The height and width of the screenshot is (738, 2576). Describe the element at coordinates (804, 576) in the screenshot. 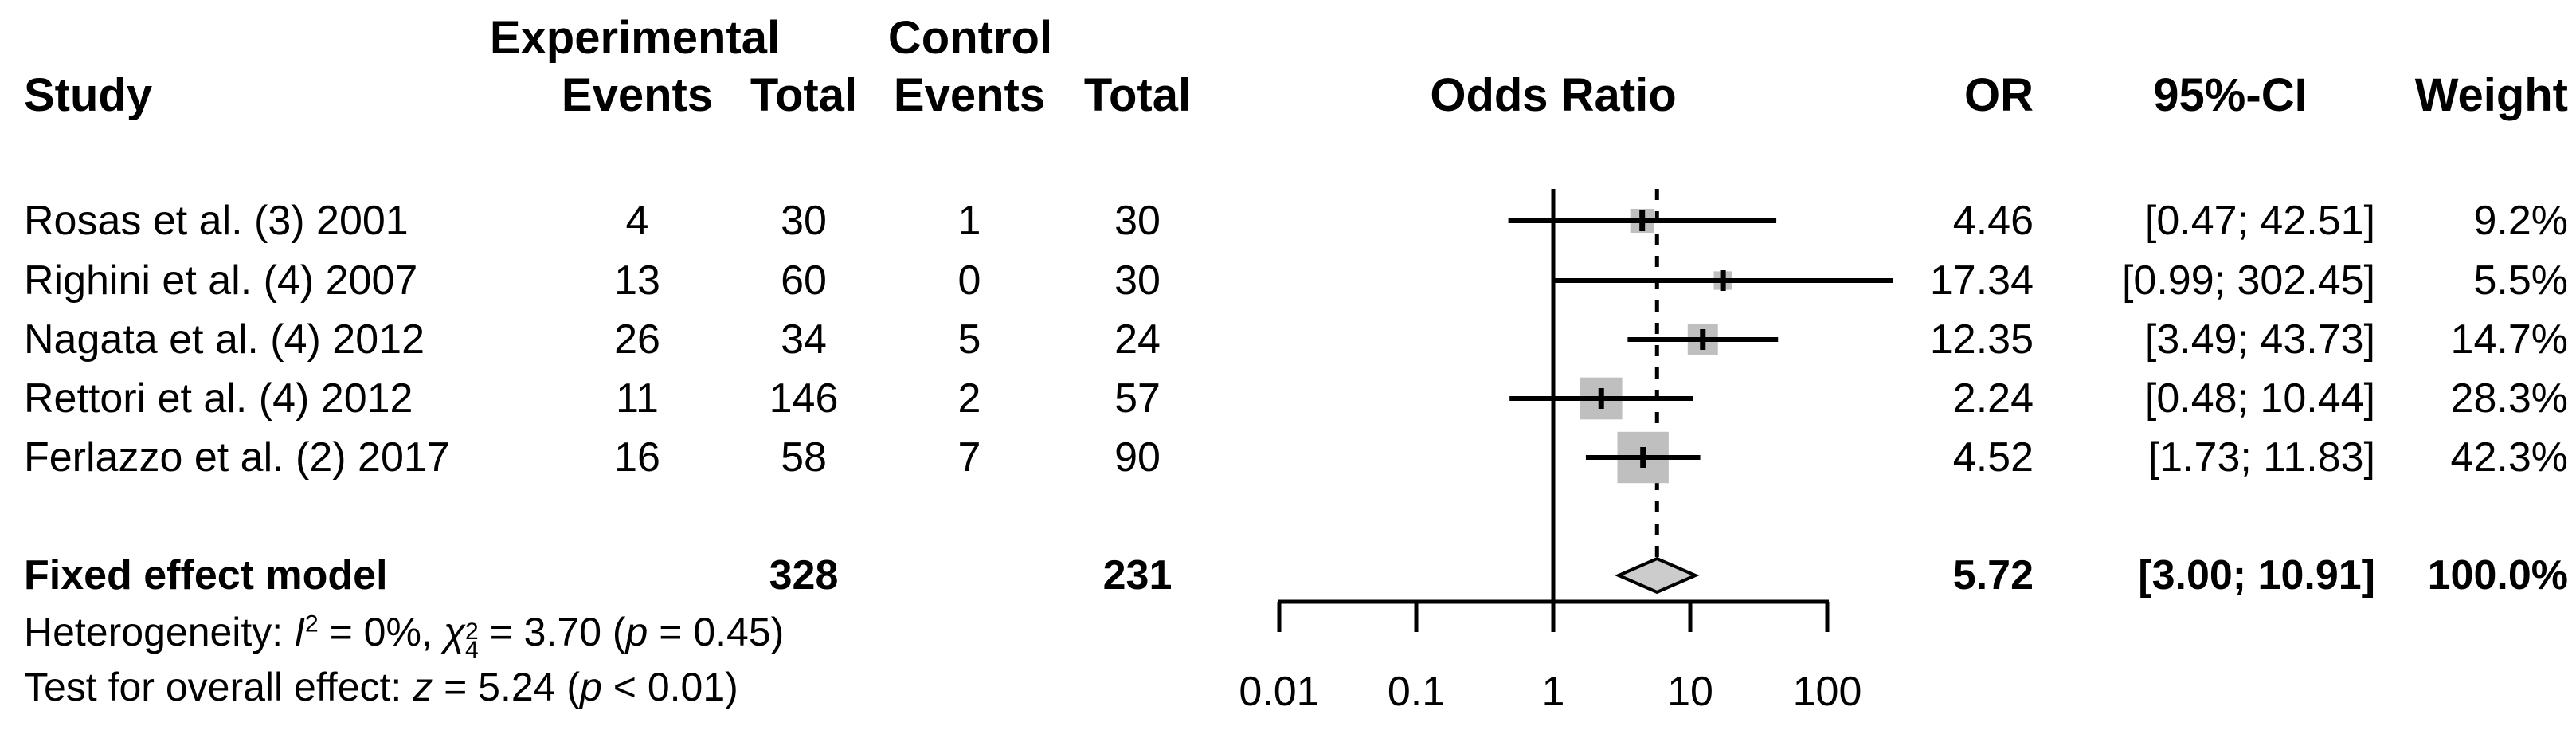

I see `summary-exp-total: 328` at that location.